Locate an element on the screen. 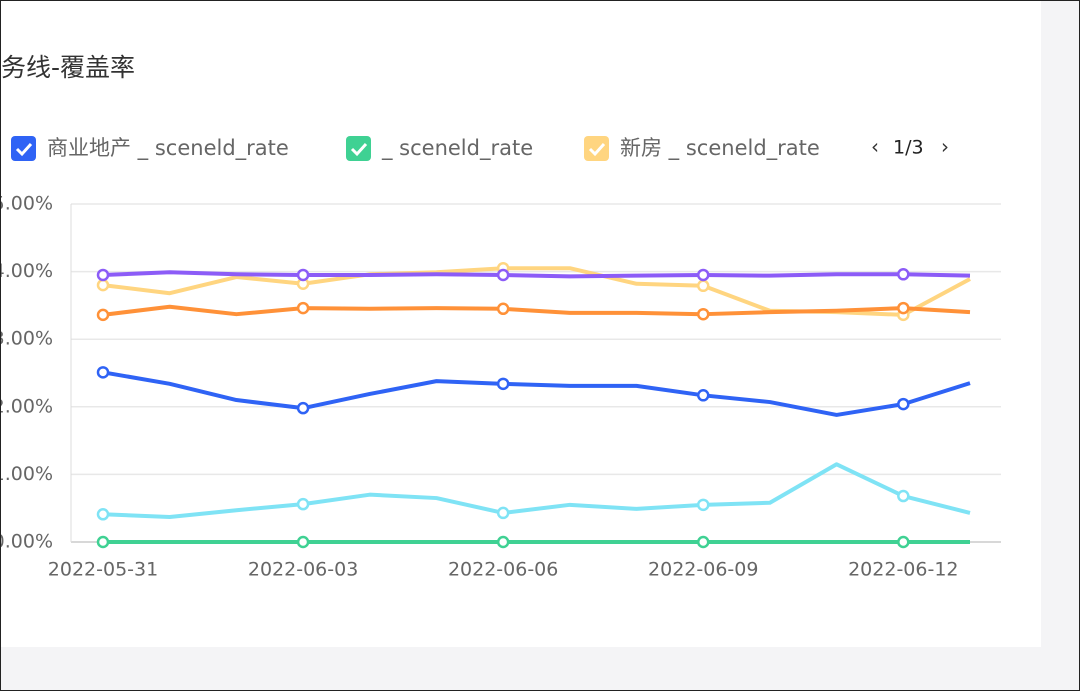  chart-title: 务线-覆盖率 is located at coordinates (68, 67).